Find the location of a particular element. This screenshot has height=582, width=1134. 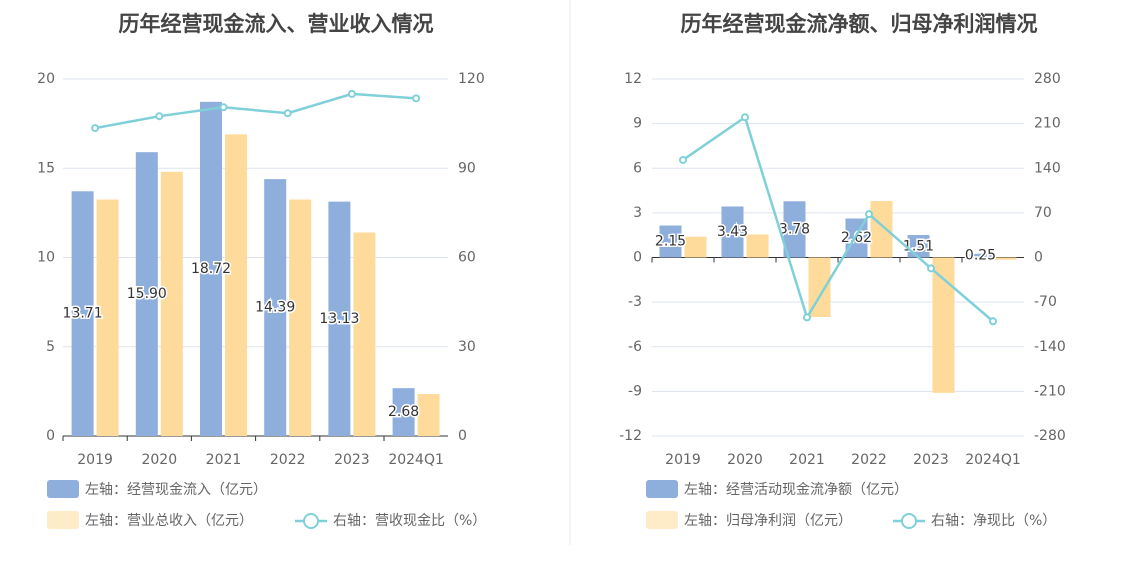

bar-data-label: 13.13 is located at coordinates (339, 319).